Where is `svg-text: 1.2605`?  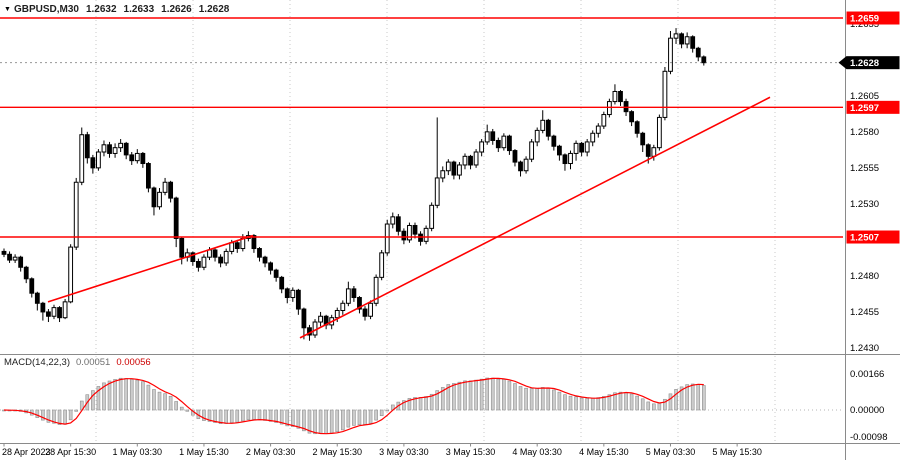
svg-text: 1.2605 is located at coordinates (864, 96).